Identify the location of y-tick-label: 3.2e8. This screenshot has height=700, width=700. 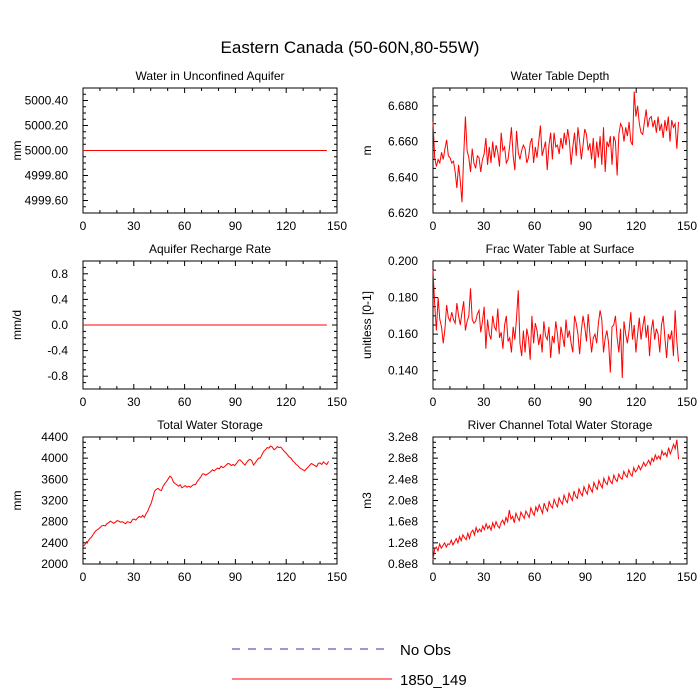
(403, 437).